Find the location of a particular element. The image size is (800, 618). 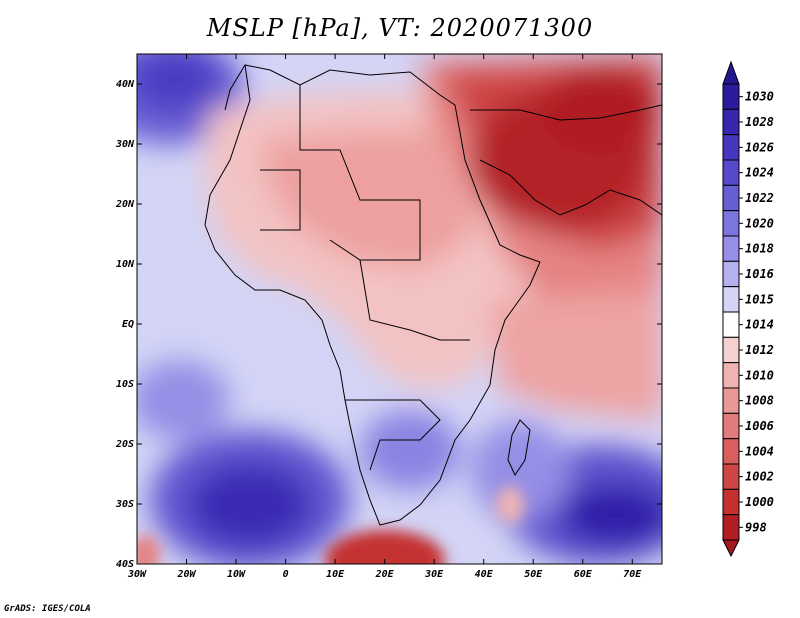

grads-credit: GrADS: IGES/COLA is located at coordinates (47, 609).